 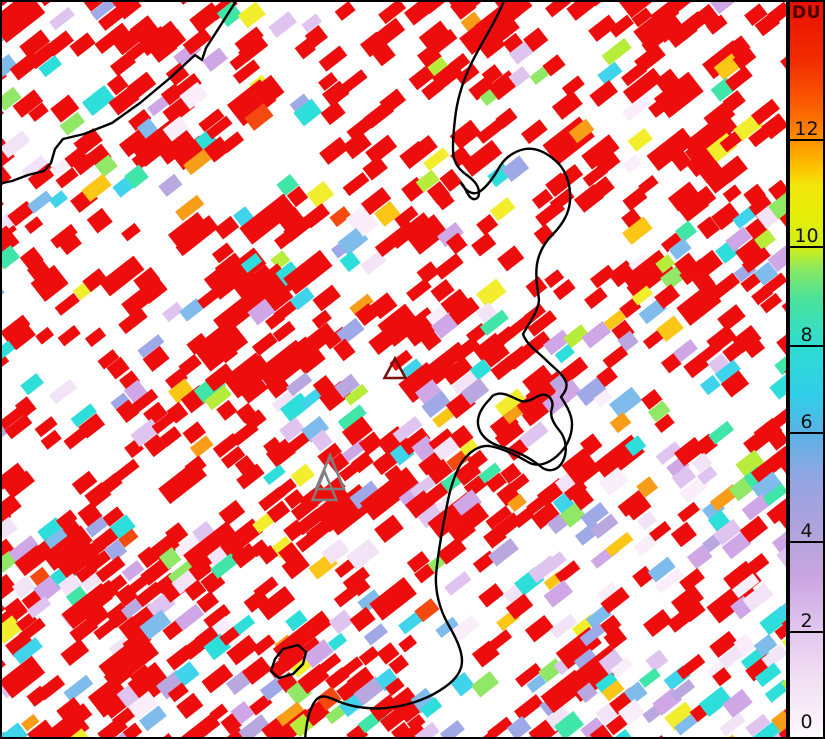 I want to click on central-lake, so click(x=521, y=432).